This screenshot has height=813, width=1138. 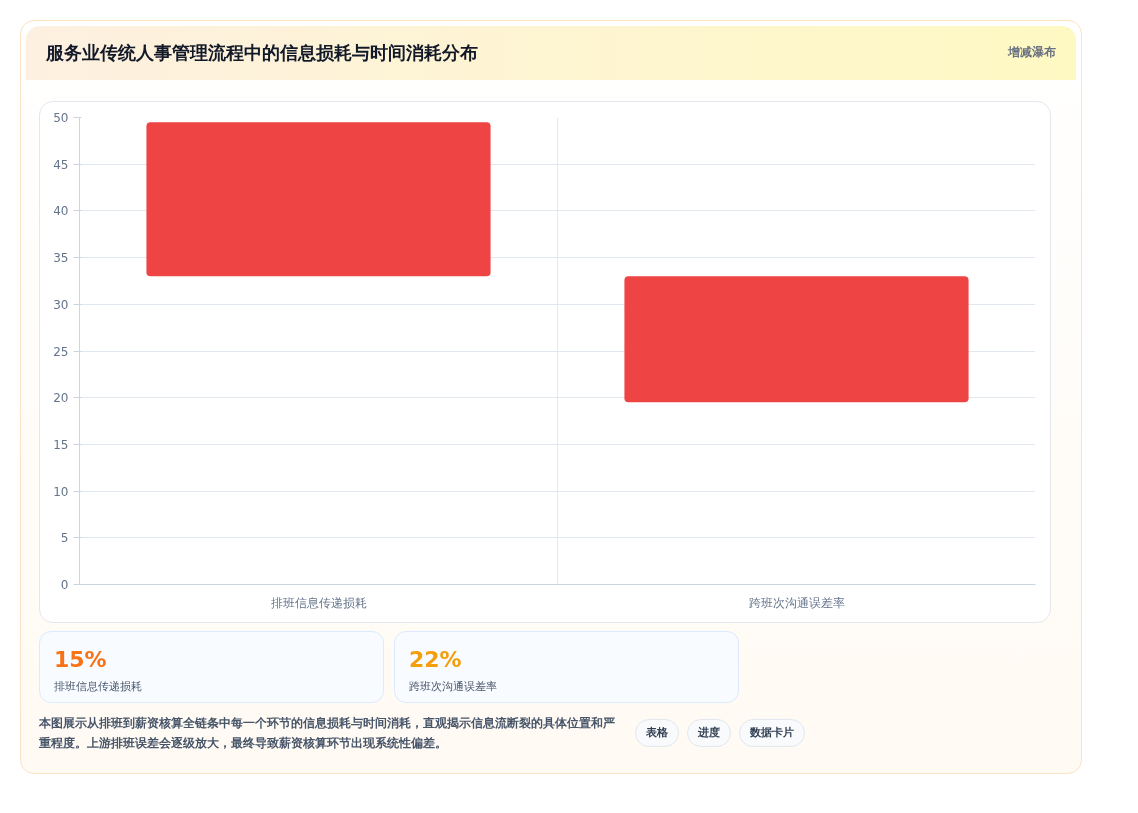 I want to click on text: 增减瀑布, so click(x=1032, y=53).